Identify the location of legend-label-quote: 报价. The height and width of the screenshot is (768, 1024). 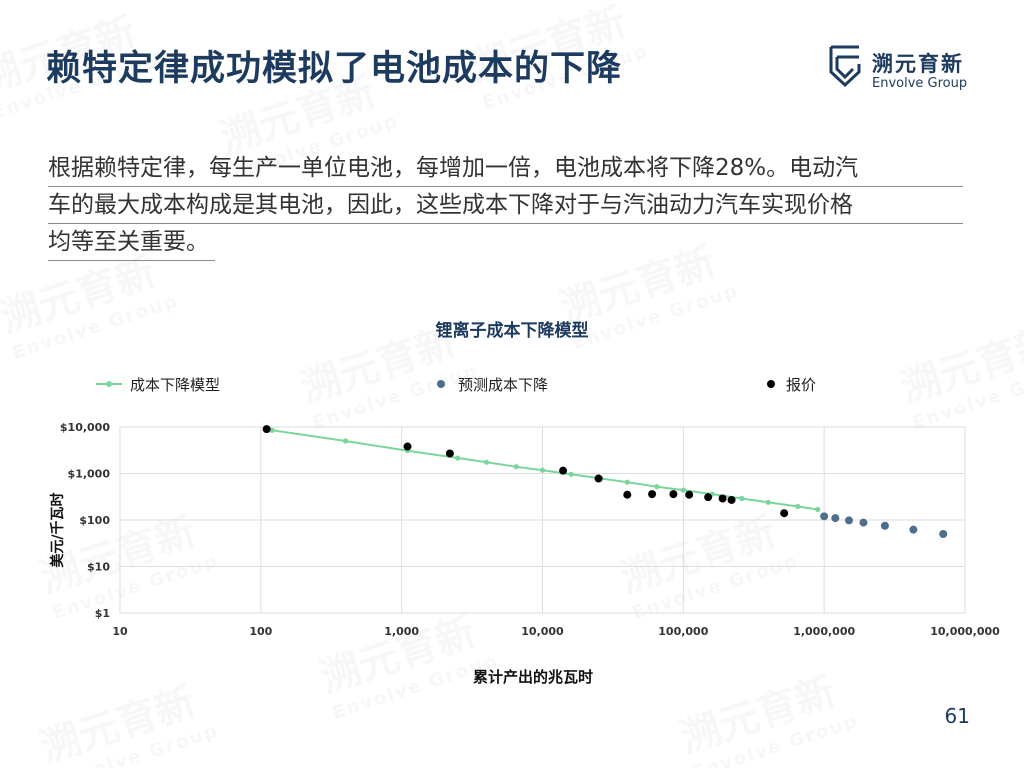
(801, 385).